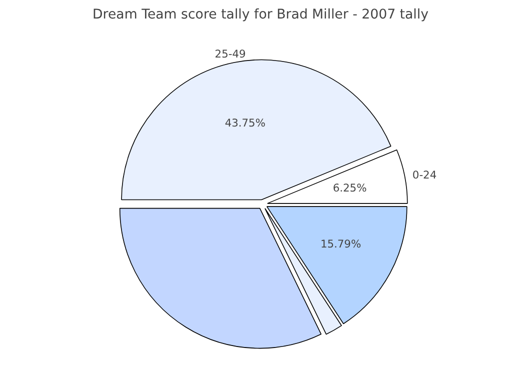  Describe the element at coordinates (230, 54) in the screenshot. I see `slice-label: 25-49` at that location.